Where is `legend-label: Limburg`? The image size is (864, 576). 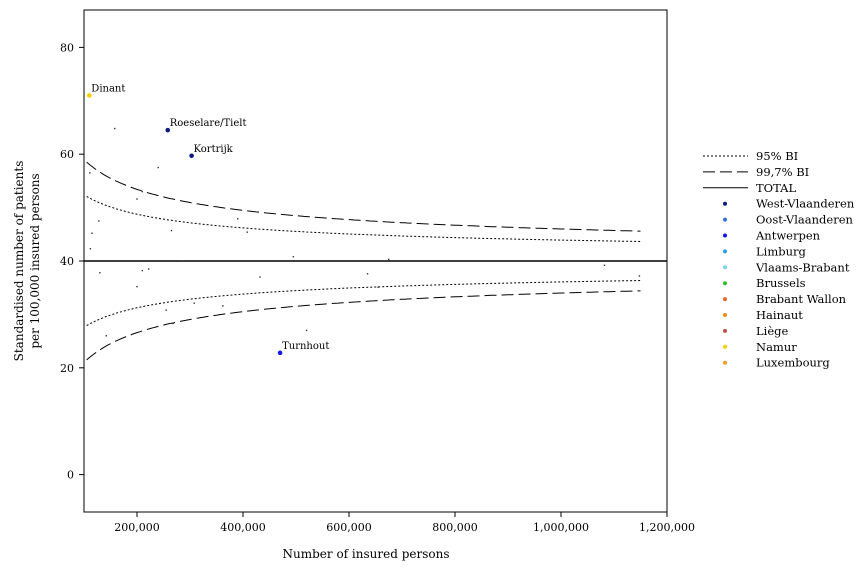 legend-label: Limburg is located at coordinates (781, 251).